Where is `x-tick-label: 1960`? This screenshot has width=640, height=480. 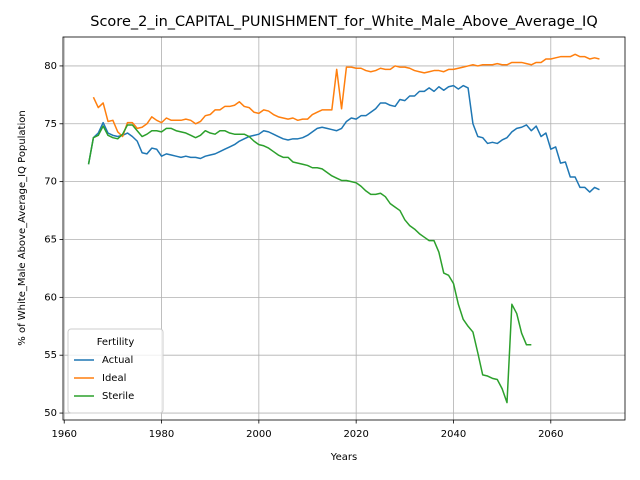 x-tick-label: 1960 is located at coordinates (63, 434).